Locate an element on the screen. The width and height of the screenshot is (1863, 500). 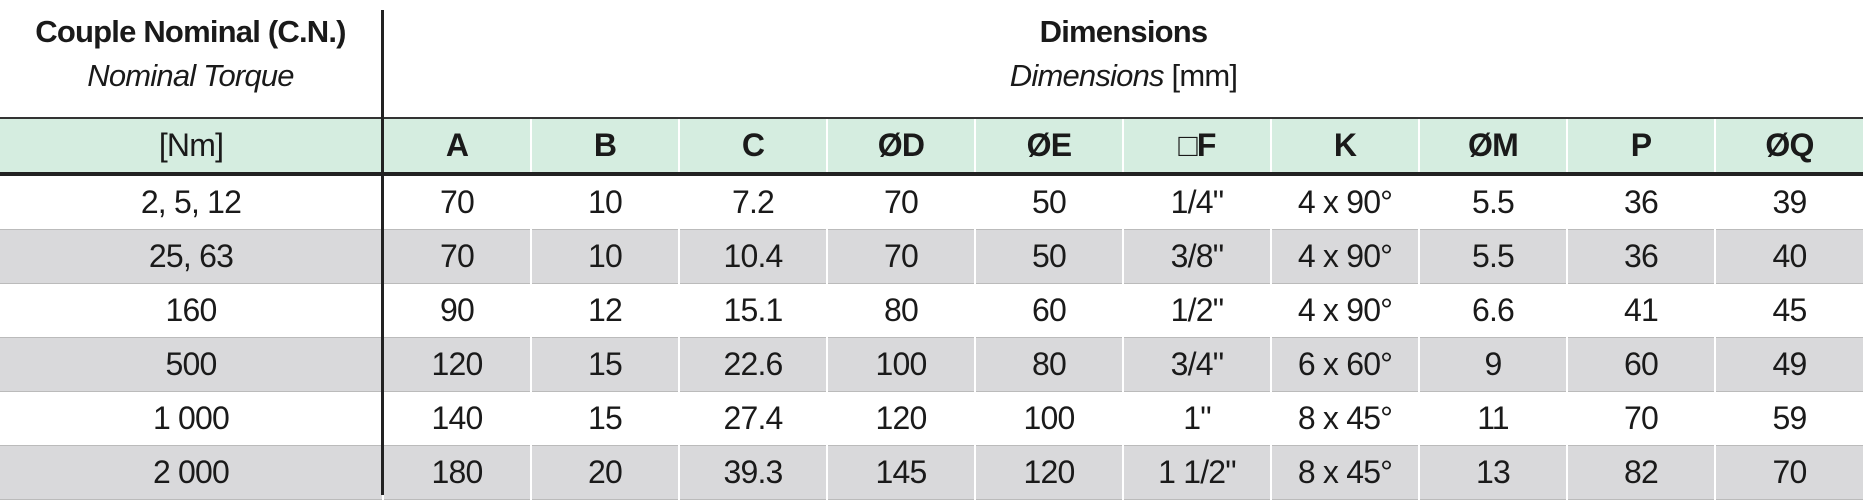
table-cell: 12 is located at coordinates (604, 310).